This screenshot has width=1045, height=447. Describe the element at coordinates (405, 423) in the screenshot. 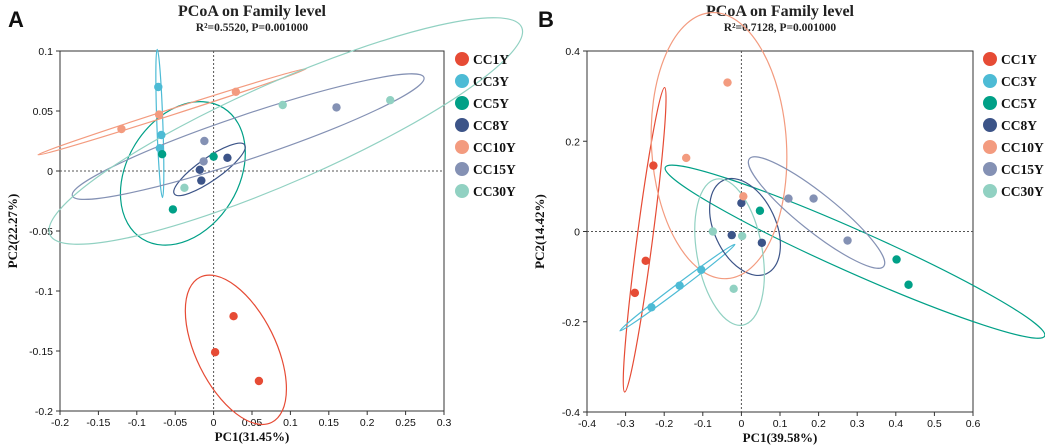

I see `x-tick-label: 0.25` at that location.